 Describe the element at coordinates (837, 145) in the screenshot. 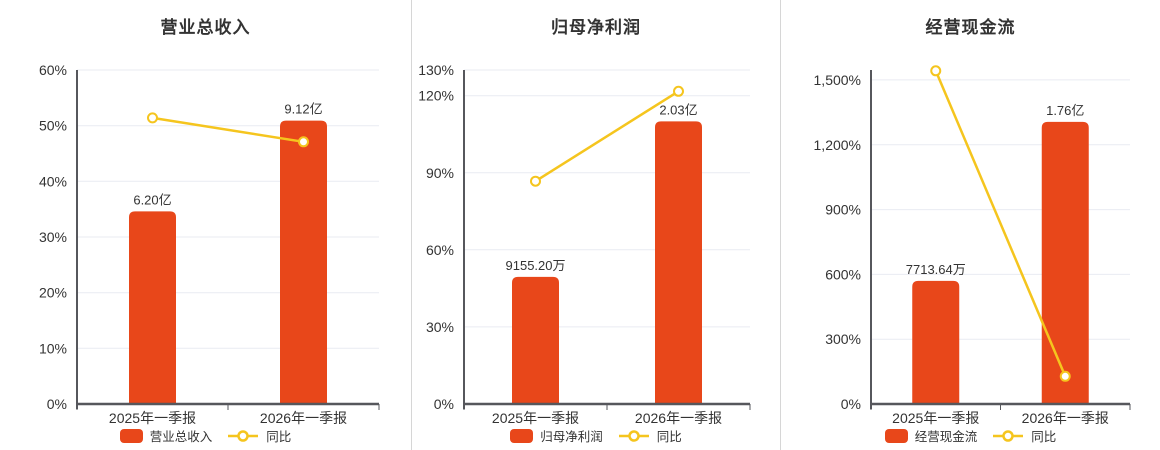

I see `y-axis-tick-label: 1,200%` at that location.